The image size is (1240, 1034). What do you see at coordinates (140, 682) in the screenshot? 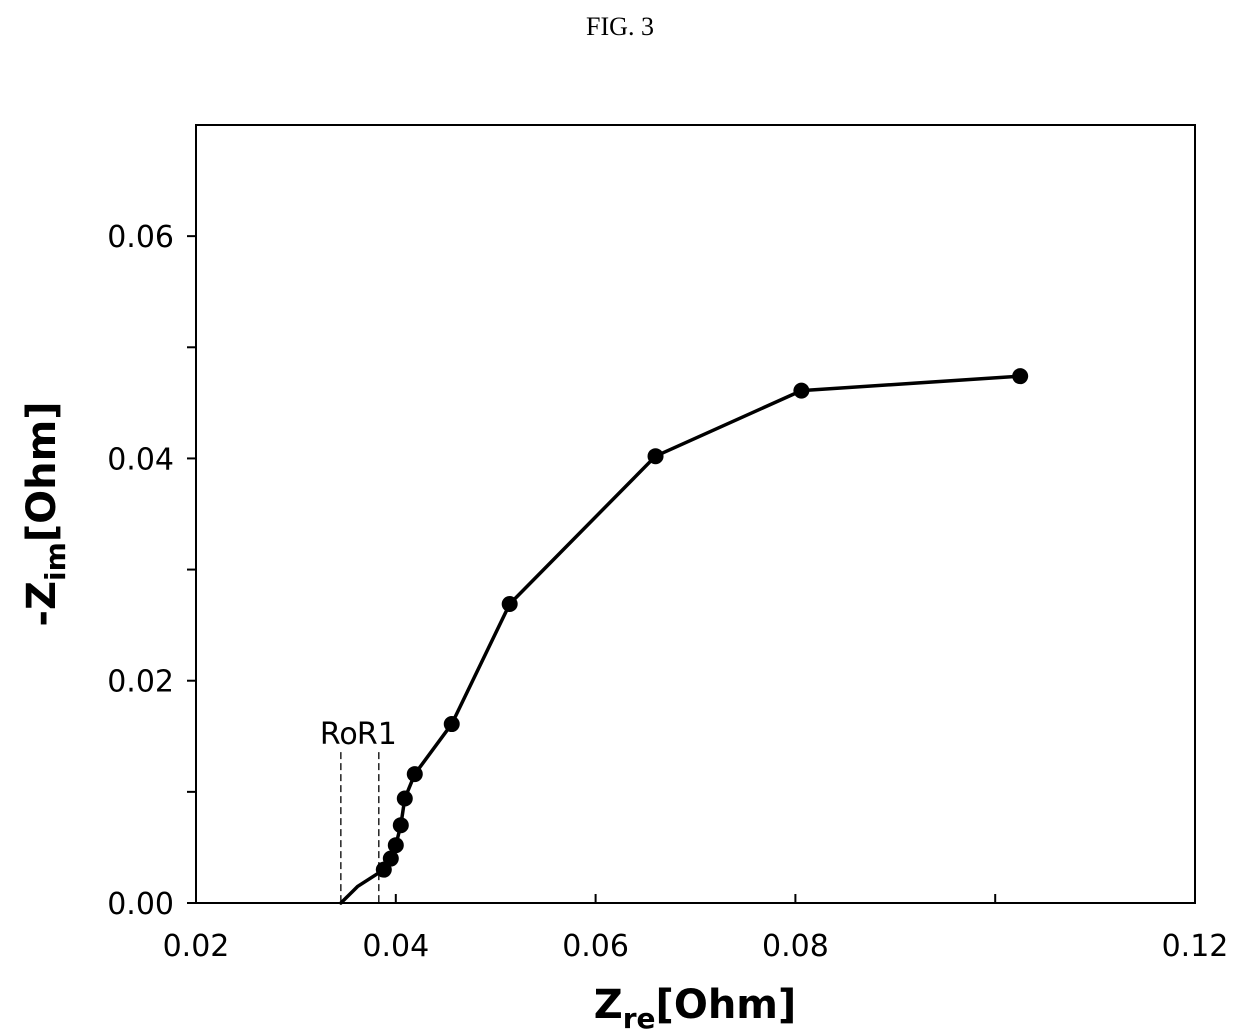
I see `y-tick-label: 0.02` at bounding box center [140, 682].